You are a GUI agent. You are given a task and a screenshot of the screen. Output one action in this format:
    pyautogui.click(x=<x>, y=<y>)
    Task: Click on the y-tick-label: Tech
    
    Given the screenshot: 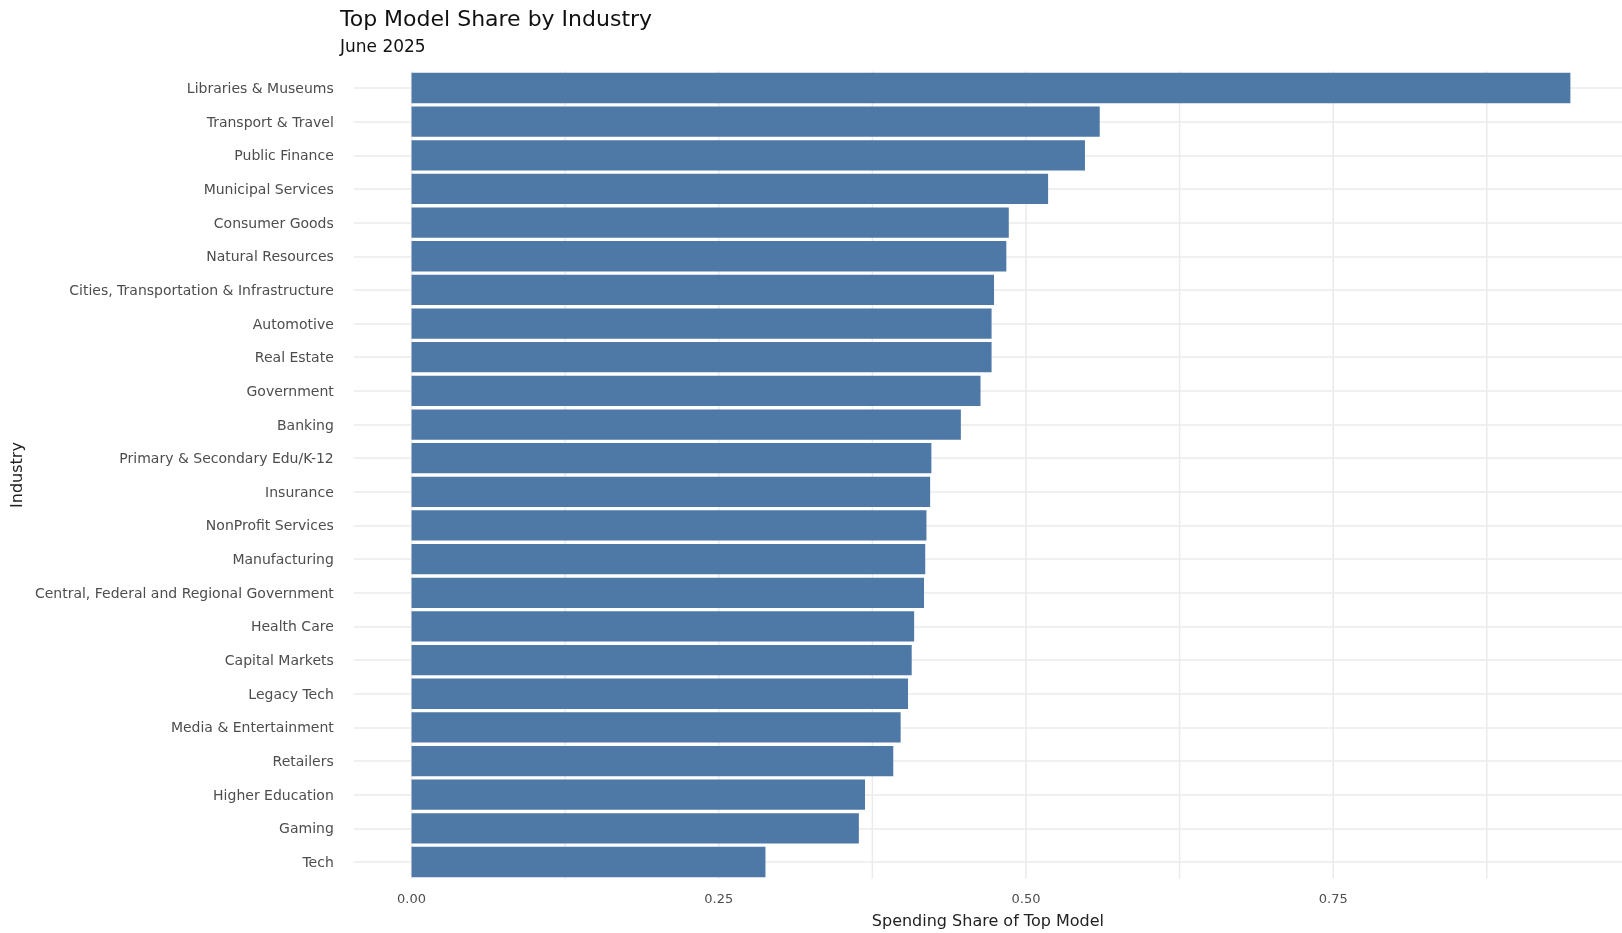 What is the action you would take?
    pyautogui.click(x=317, y=862)
    